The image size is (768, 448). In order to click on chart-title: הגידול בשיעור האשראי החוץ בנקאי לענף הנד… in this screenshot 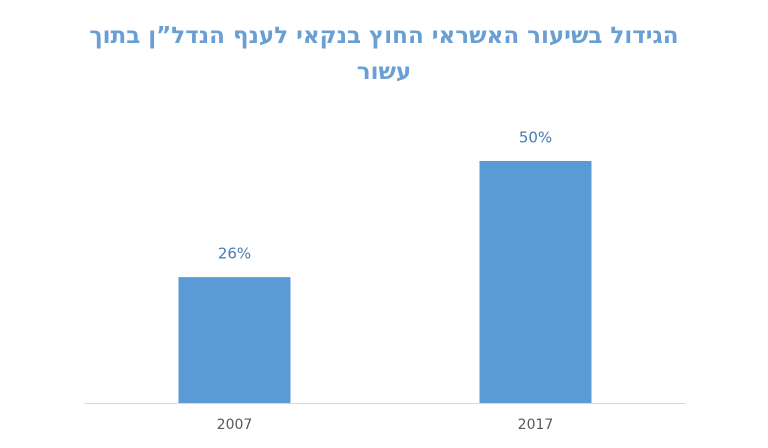, I will do `click(384, 54)`.